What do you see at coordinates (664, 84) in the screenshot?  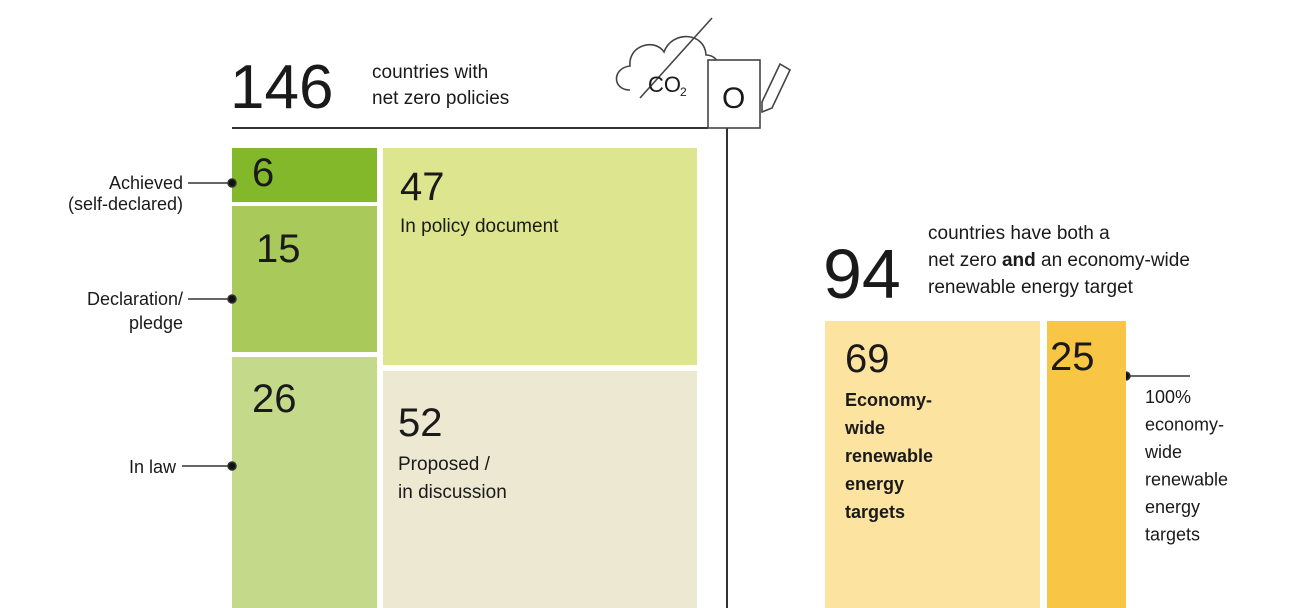 I see `icon-text: CO` at bounding box center [664, 84].